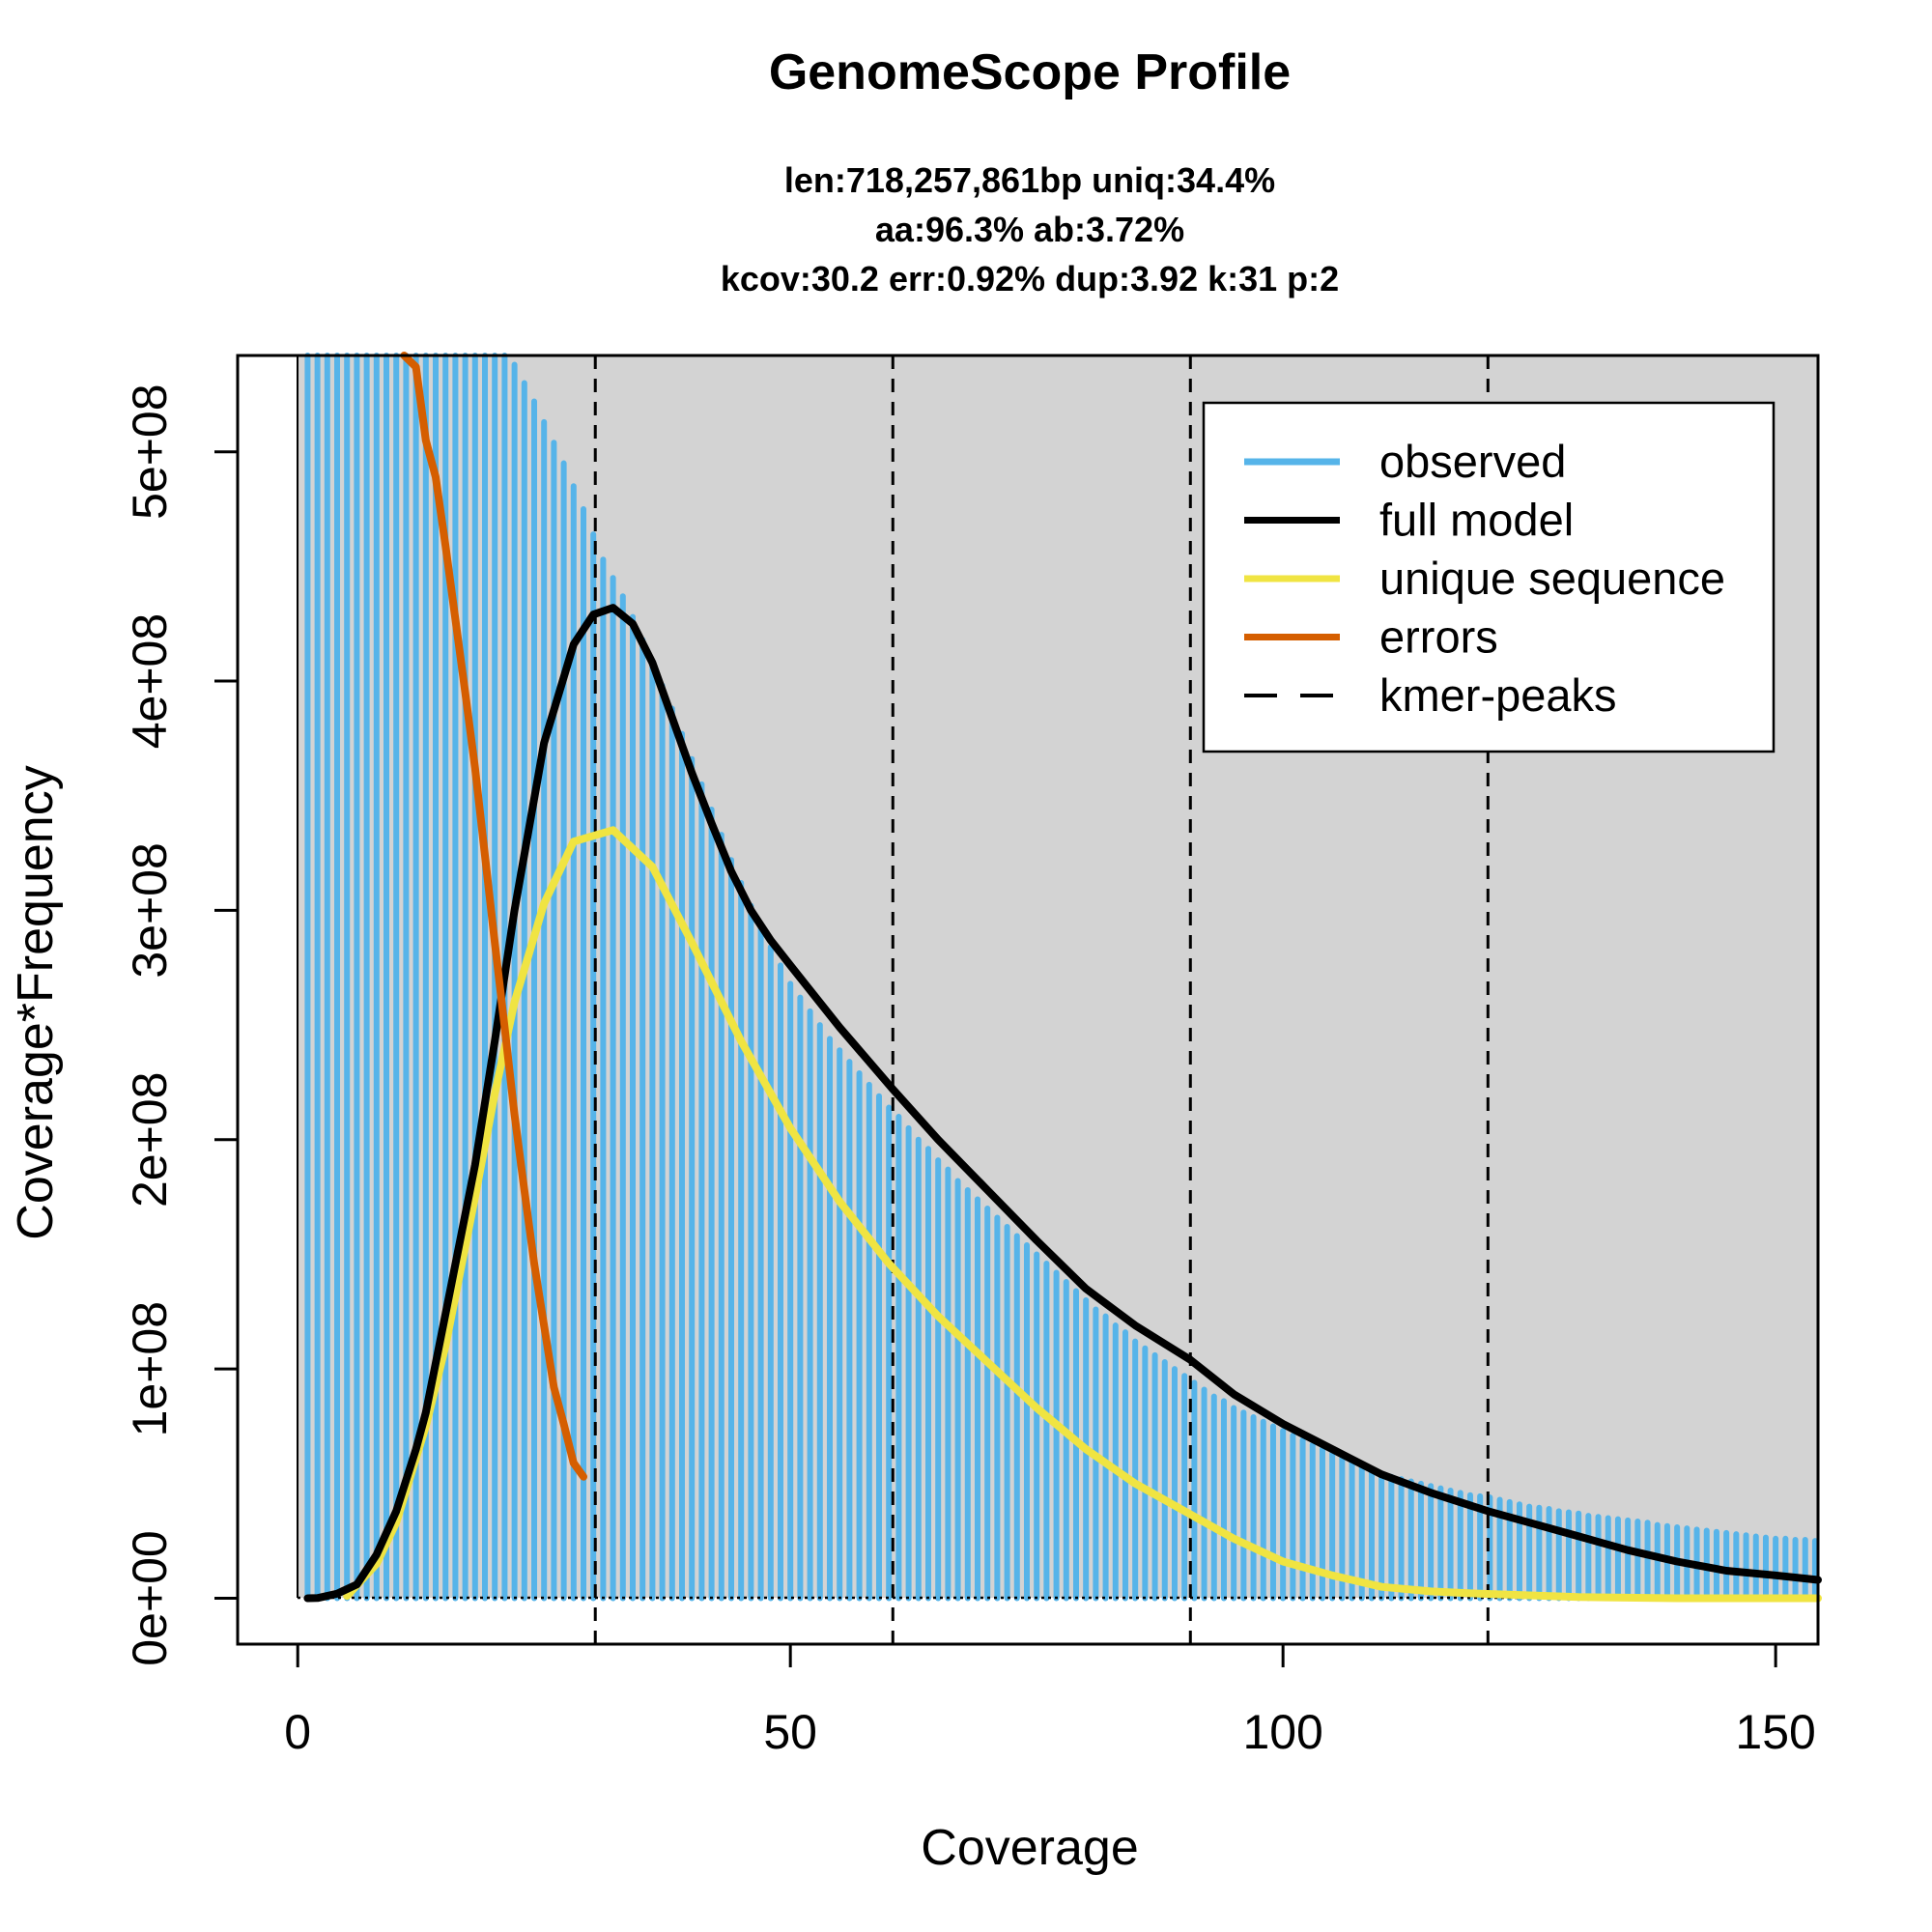 The image size is (1932, 1932). I want to click on x-axis: 0 50 100 150, so click(1050, 1701).